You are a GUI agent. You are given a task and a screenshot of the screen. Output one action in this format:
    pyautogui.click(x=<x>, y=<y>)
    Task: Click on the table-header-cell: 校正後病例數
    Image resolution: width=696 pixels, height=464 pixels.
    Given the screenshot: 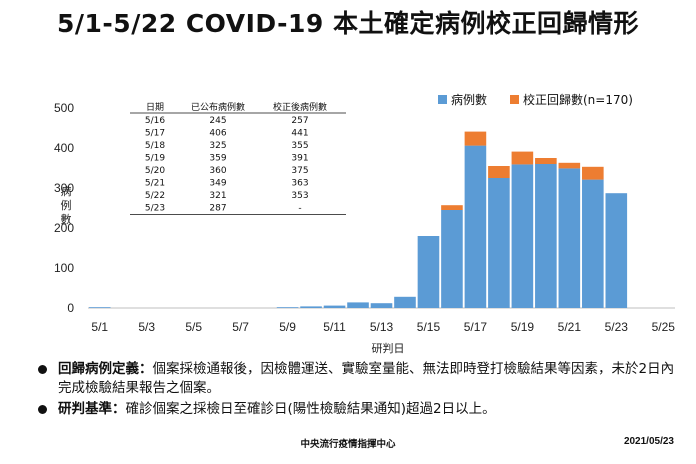 What is the action you would take?
    pyautogui.click(x=300, y=107)
    